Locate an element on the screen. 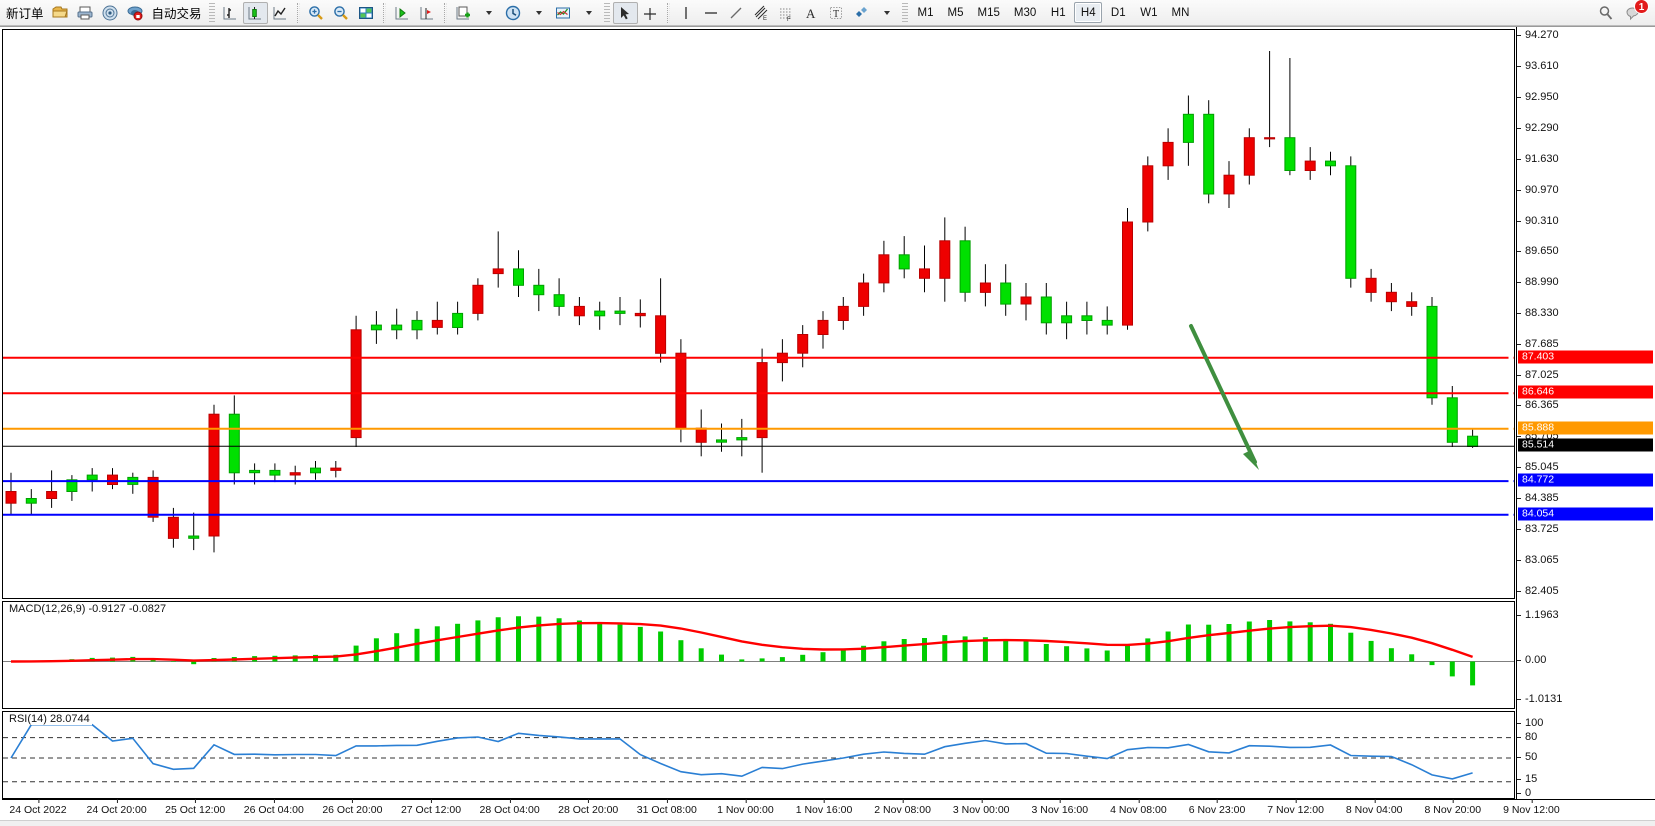 The image size is (1655, 826). timeframe-m30-button: M30 is located at coordinates (1025, 12).